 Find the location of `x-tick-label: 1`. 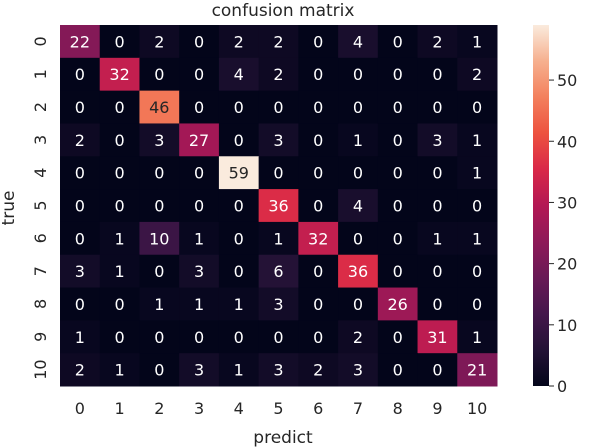

x-tick-label: 1 is located at coordinates (119, 408).